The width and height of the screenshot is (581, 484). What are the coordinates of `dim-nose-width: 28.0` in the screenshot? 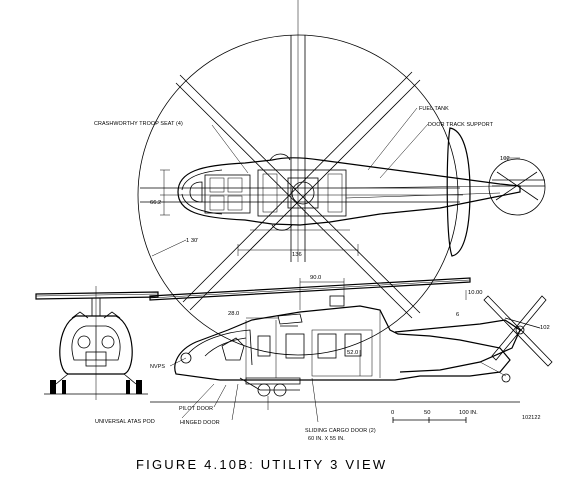 It's located at (233, 314).